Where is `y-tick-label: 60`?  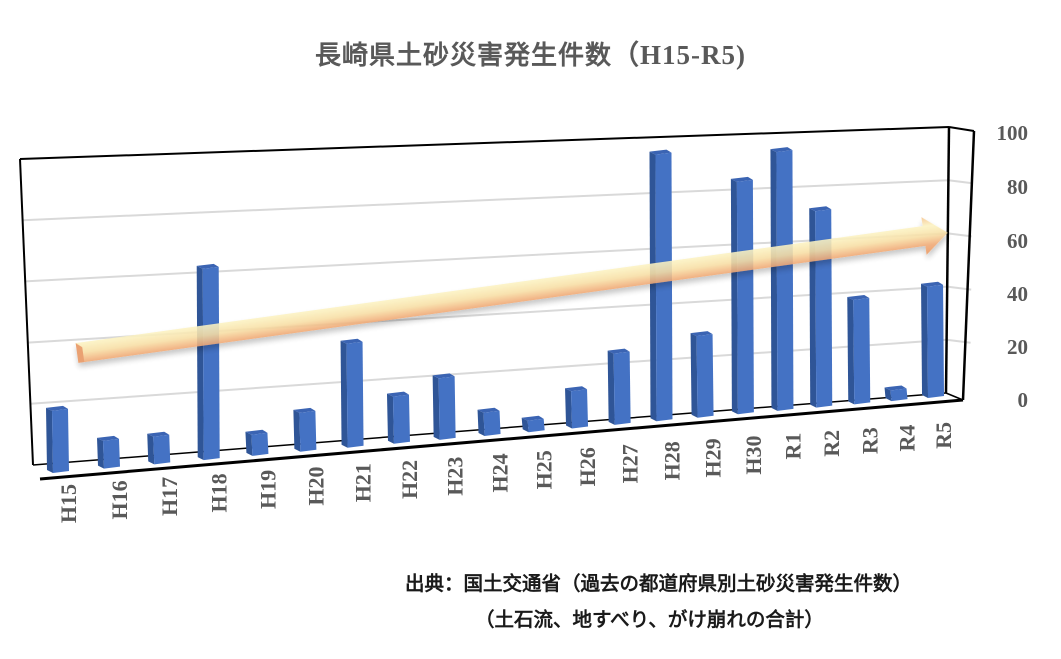 y-tick-label: 60 is located at coordinates (1017, 241).